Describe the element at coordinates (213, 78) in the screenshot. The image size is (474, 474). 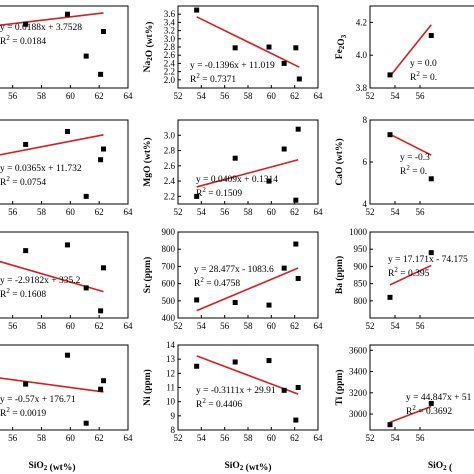
I see `r-squared-label: R2 = 0.7371` at that location.